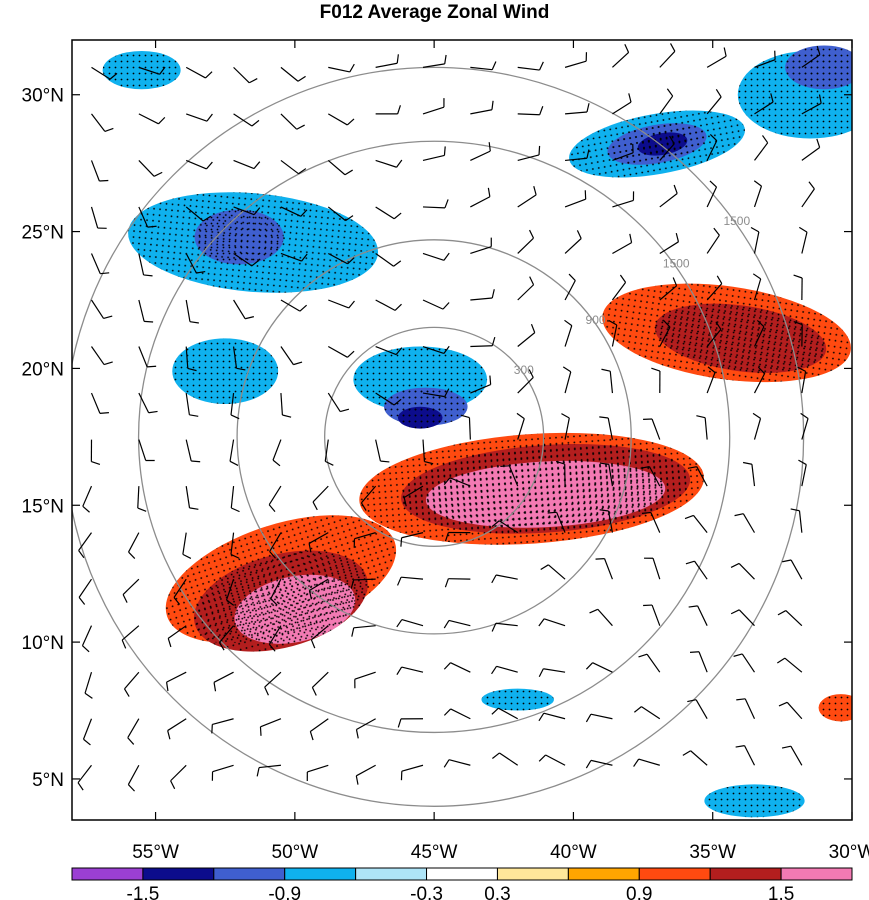  I want to click on lat-tick-label: 30°N, so click(43, 96).